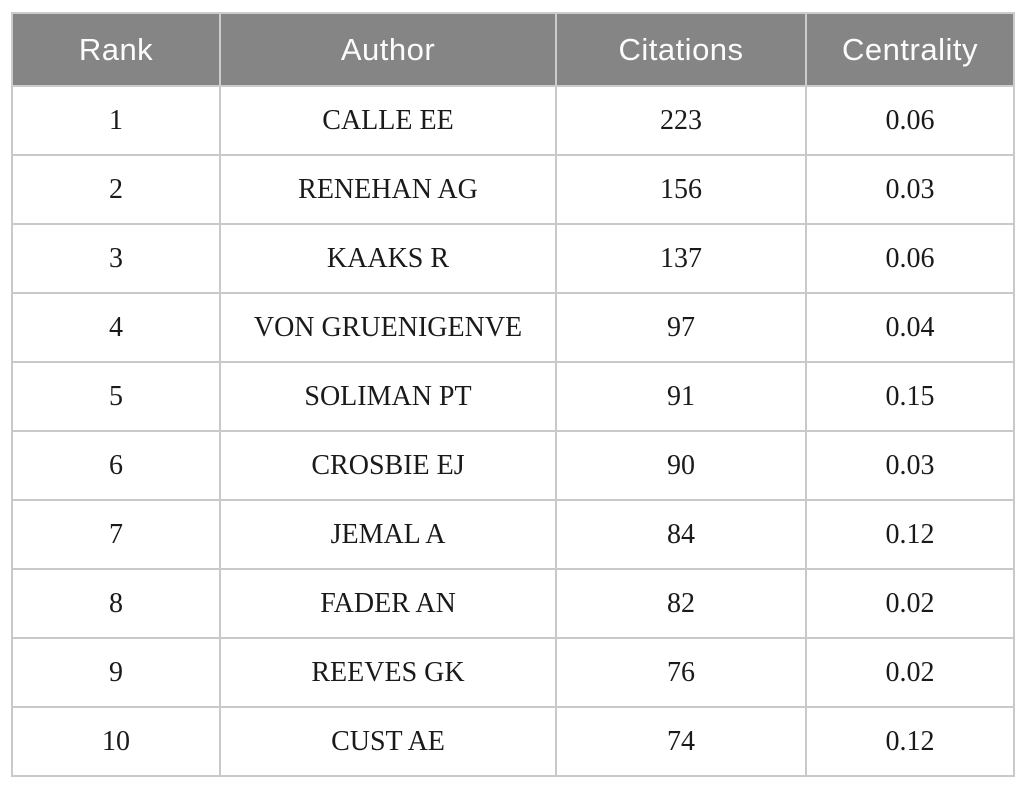 Image resolution: width=1025 pixels, height=787 pixels. I want to click on table-row: 8 FADER AN 82 0.02, so click(513, 603).